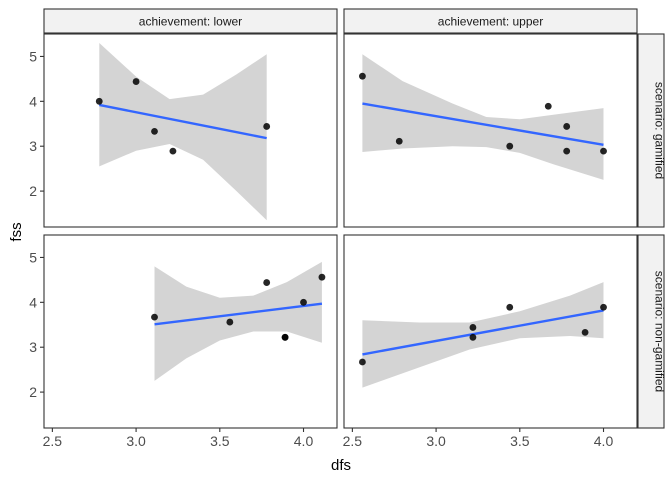 The height and width of the screenshot is (480, 672). I want to click on x-axis-title: dfs, so click(341, 465).